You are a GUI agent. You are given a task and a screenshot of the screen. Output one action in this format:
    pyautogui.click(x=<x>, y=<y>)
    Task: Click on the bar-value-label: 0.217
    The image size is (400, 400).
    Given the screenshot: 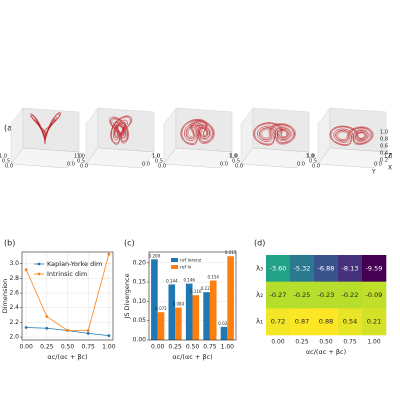 What is the action you would take?
    pyautogui.click(x=231, y=252)
    